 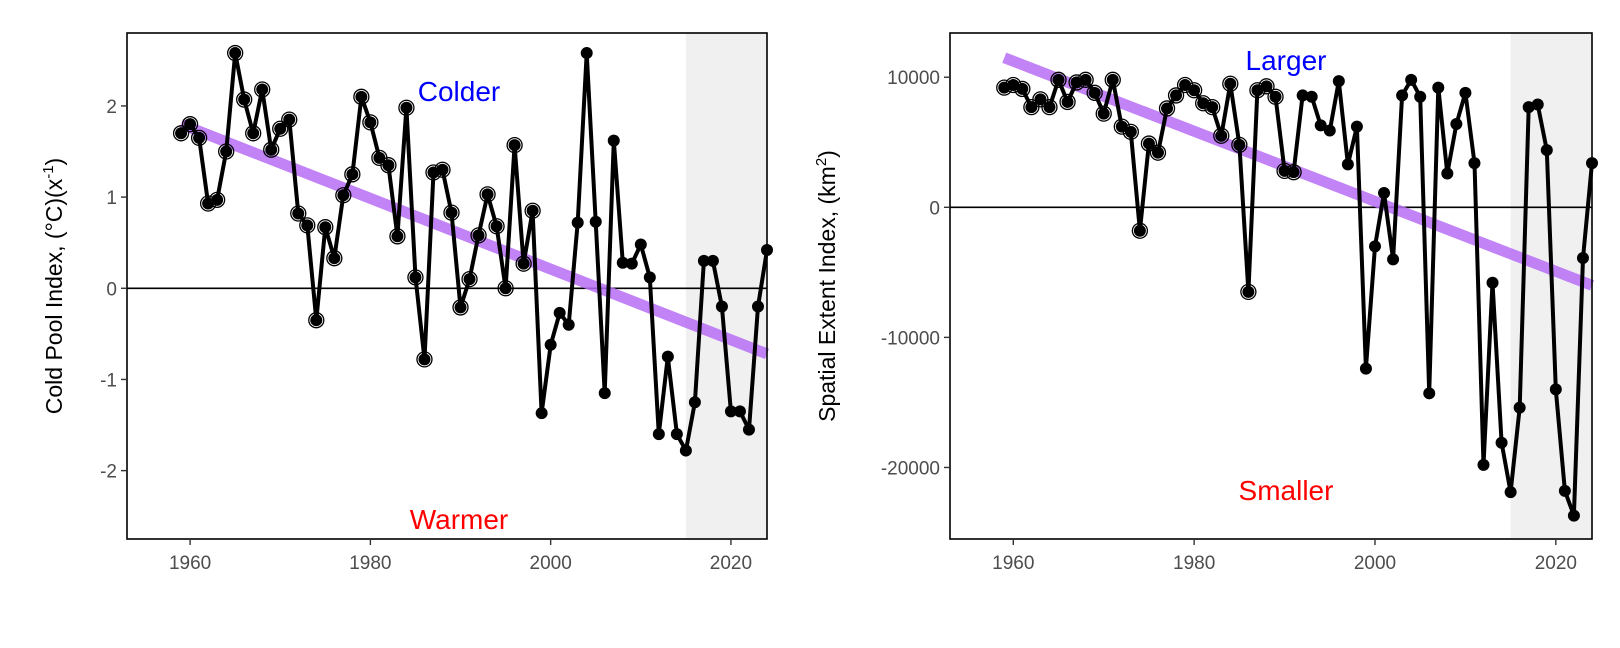 What do you see at coordinates (54, 296) in the screenshot?
I see `y-axis-title-main: Cold Pool Index, (°C)(x` at bounding box center [54, 296].